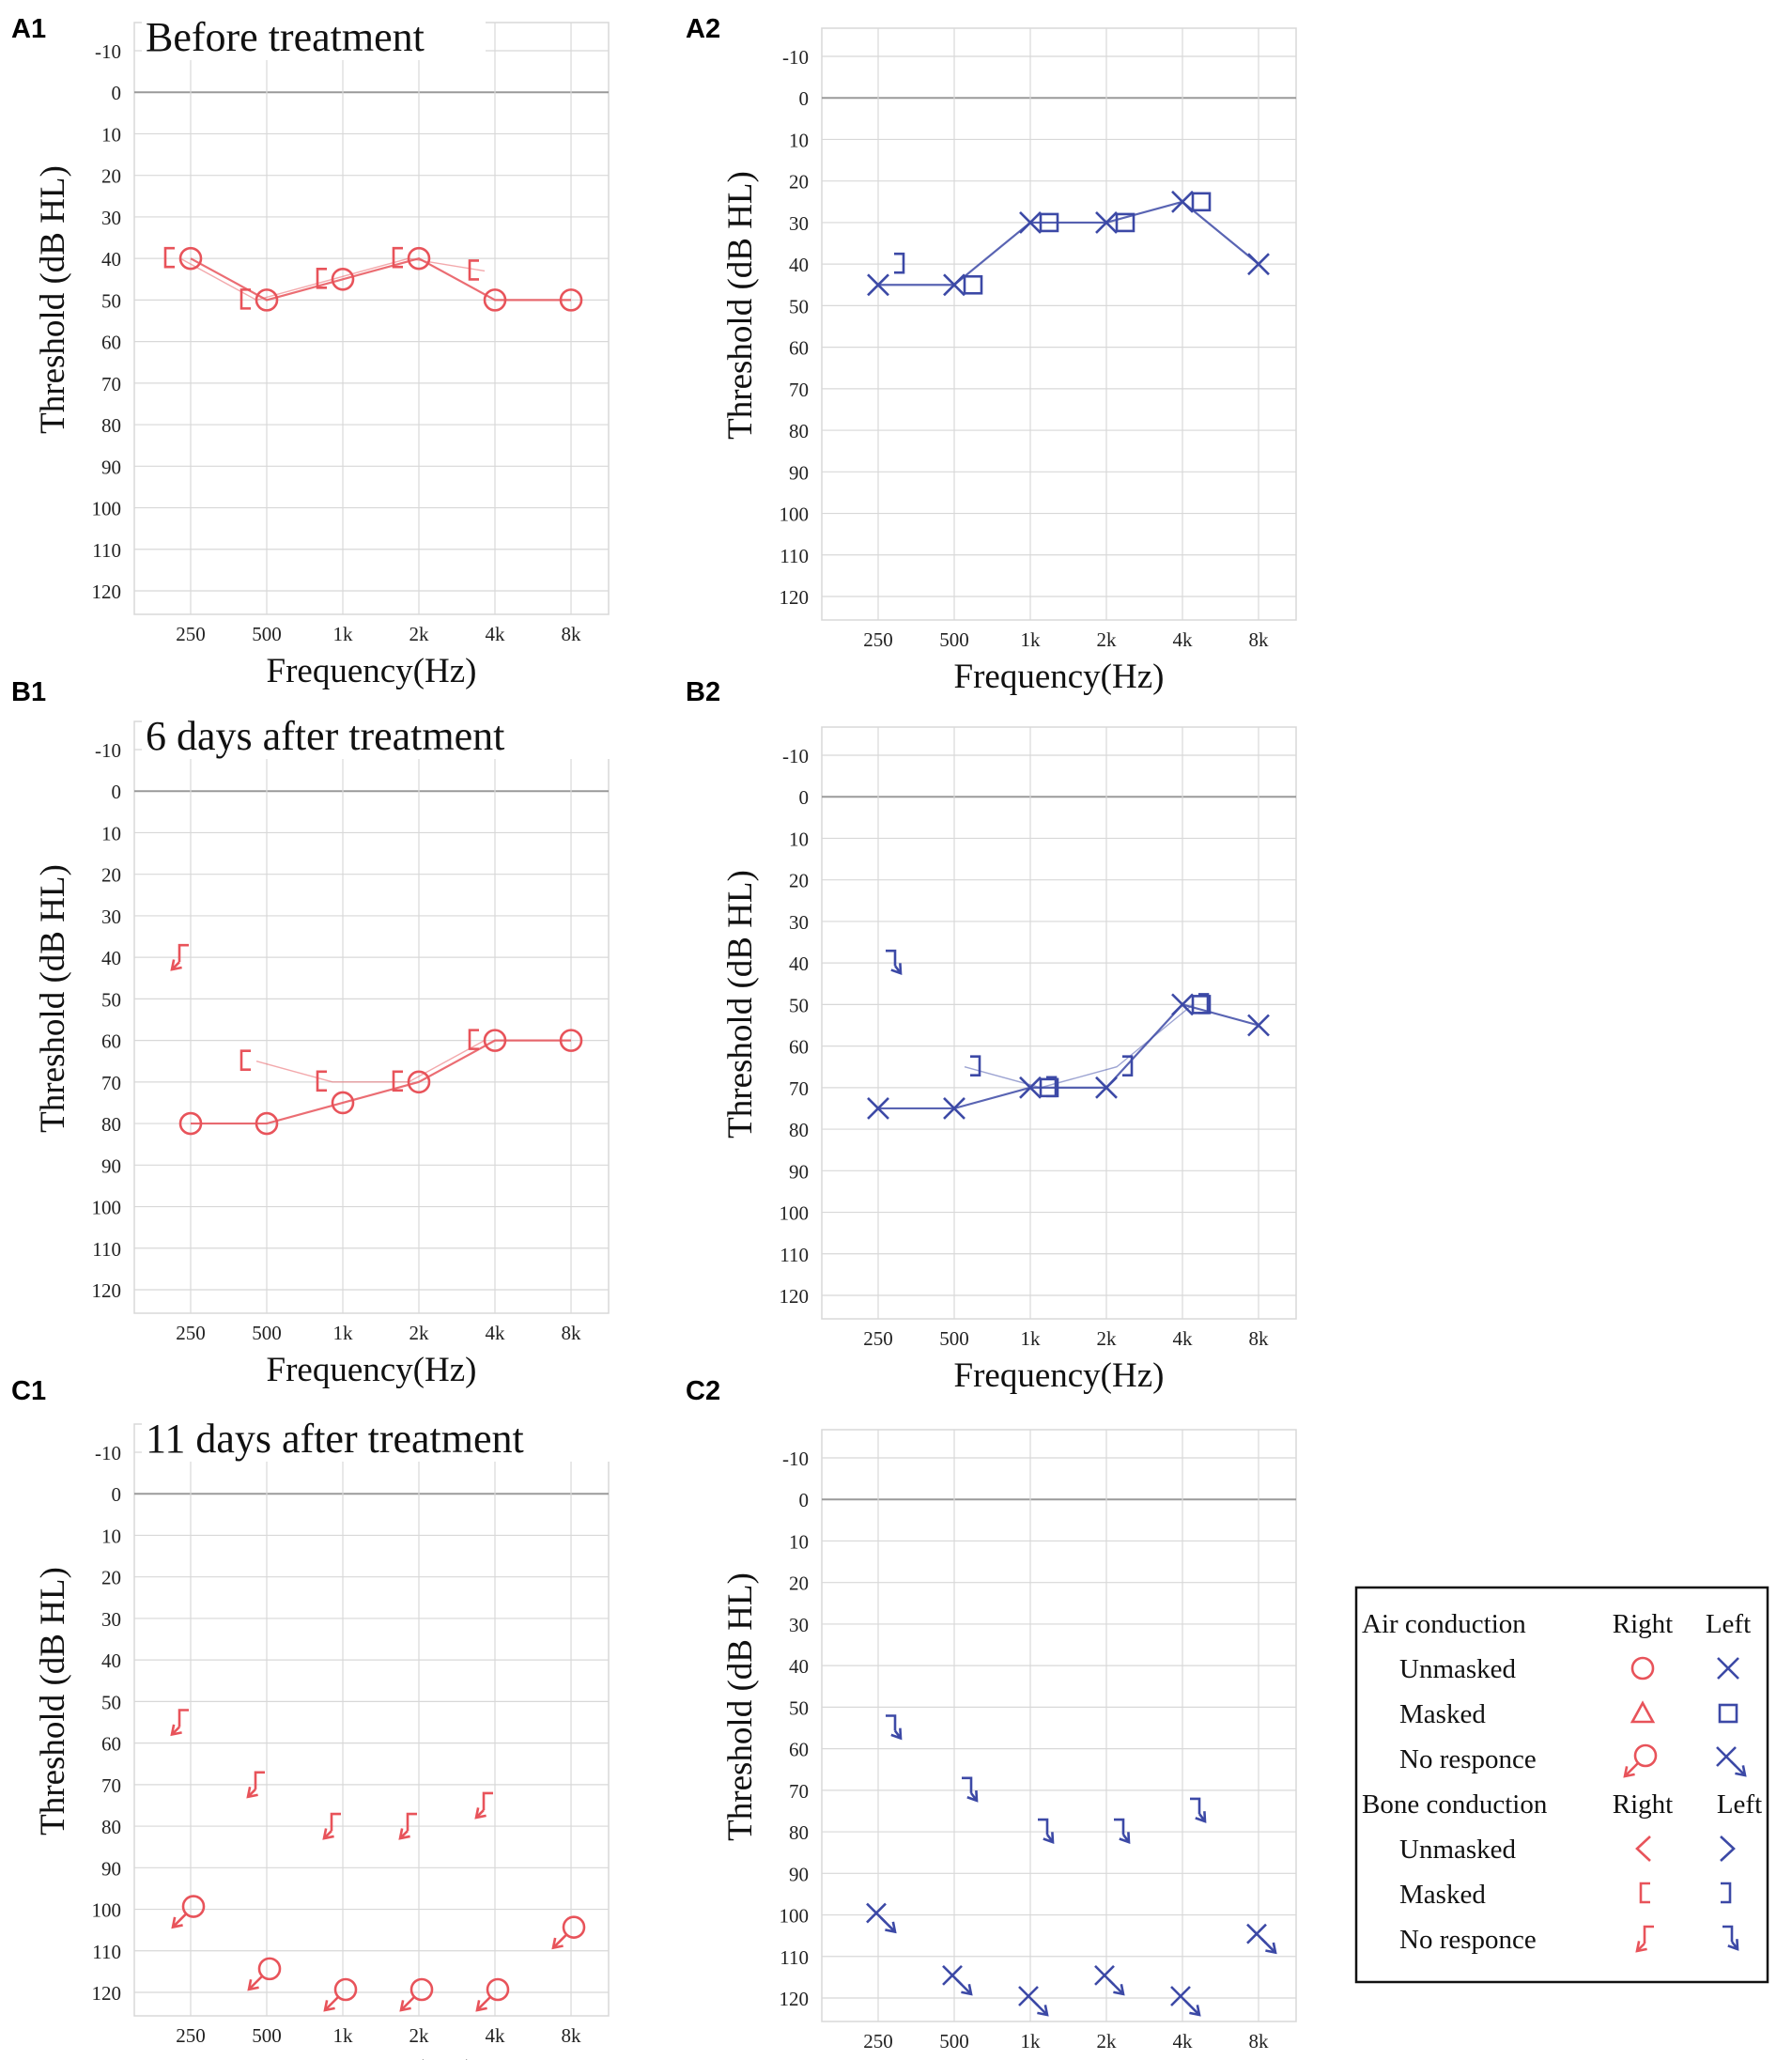 The image size is (1792, 2060). I want to click on y-tick-label: 50, so click(799, 1005).